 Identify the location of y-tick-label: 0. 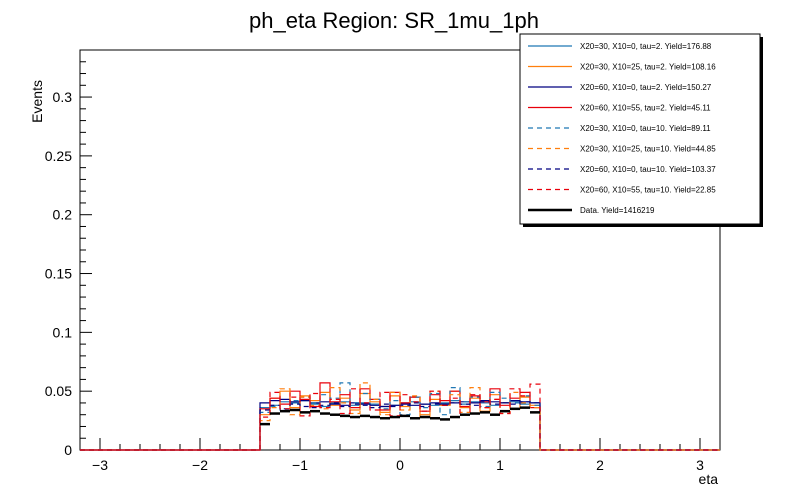
(68, 450).